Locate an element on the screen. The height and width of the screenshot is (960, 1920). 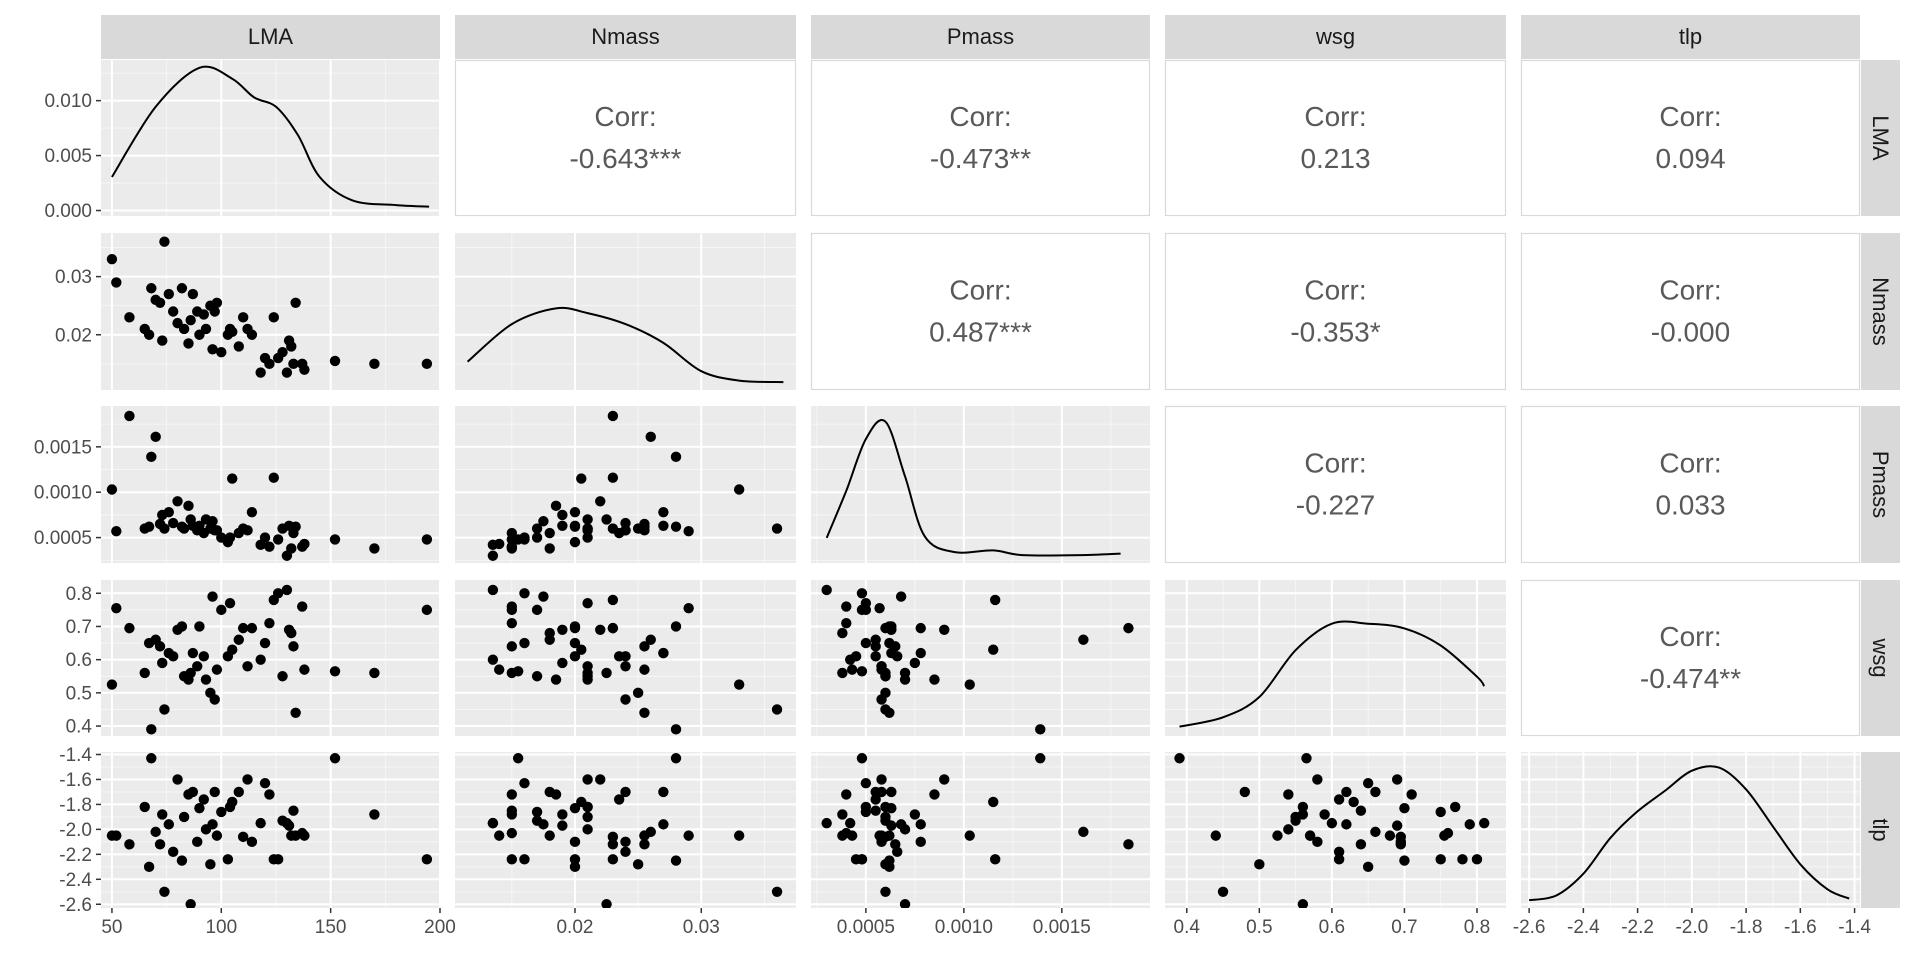
x-tick-label: -2.0 is located at coordinates (1691, 927).